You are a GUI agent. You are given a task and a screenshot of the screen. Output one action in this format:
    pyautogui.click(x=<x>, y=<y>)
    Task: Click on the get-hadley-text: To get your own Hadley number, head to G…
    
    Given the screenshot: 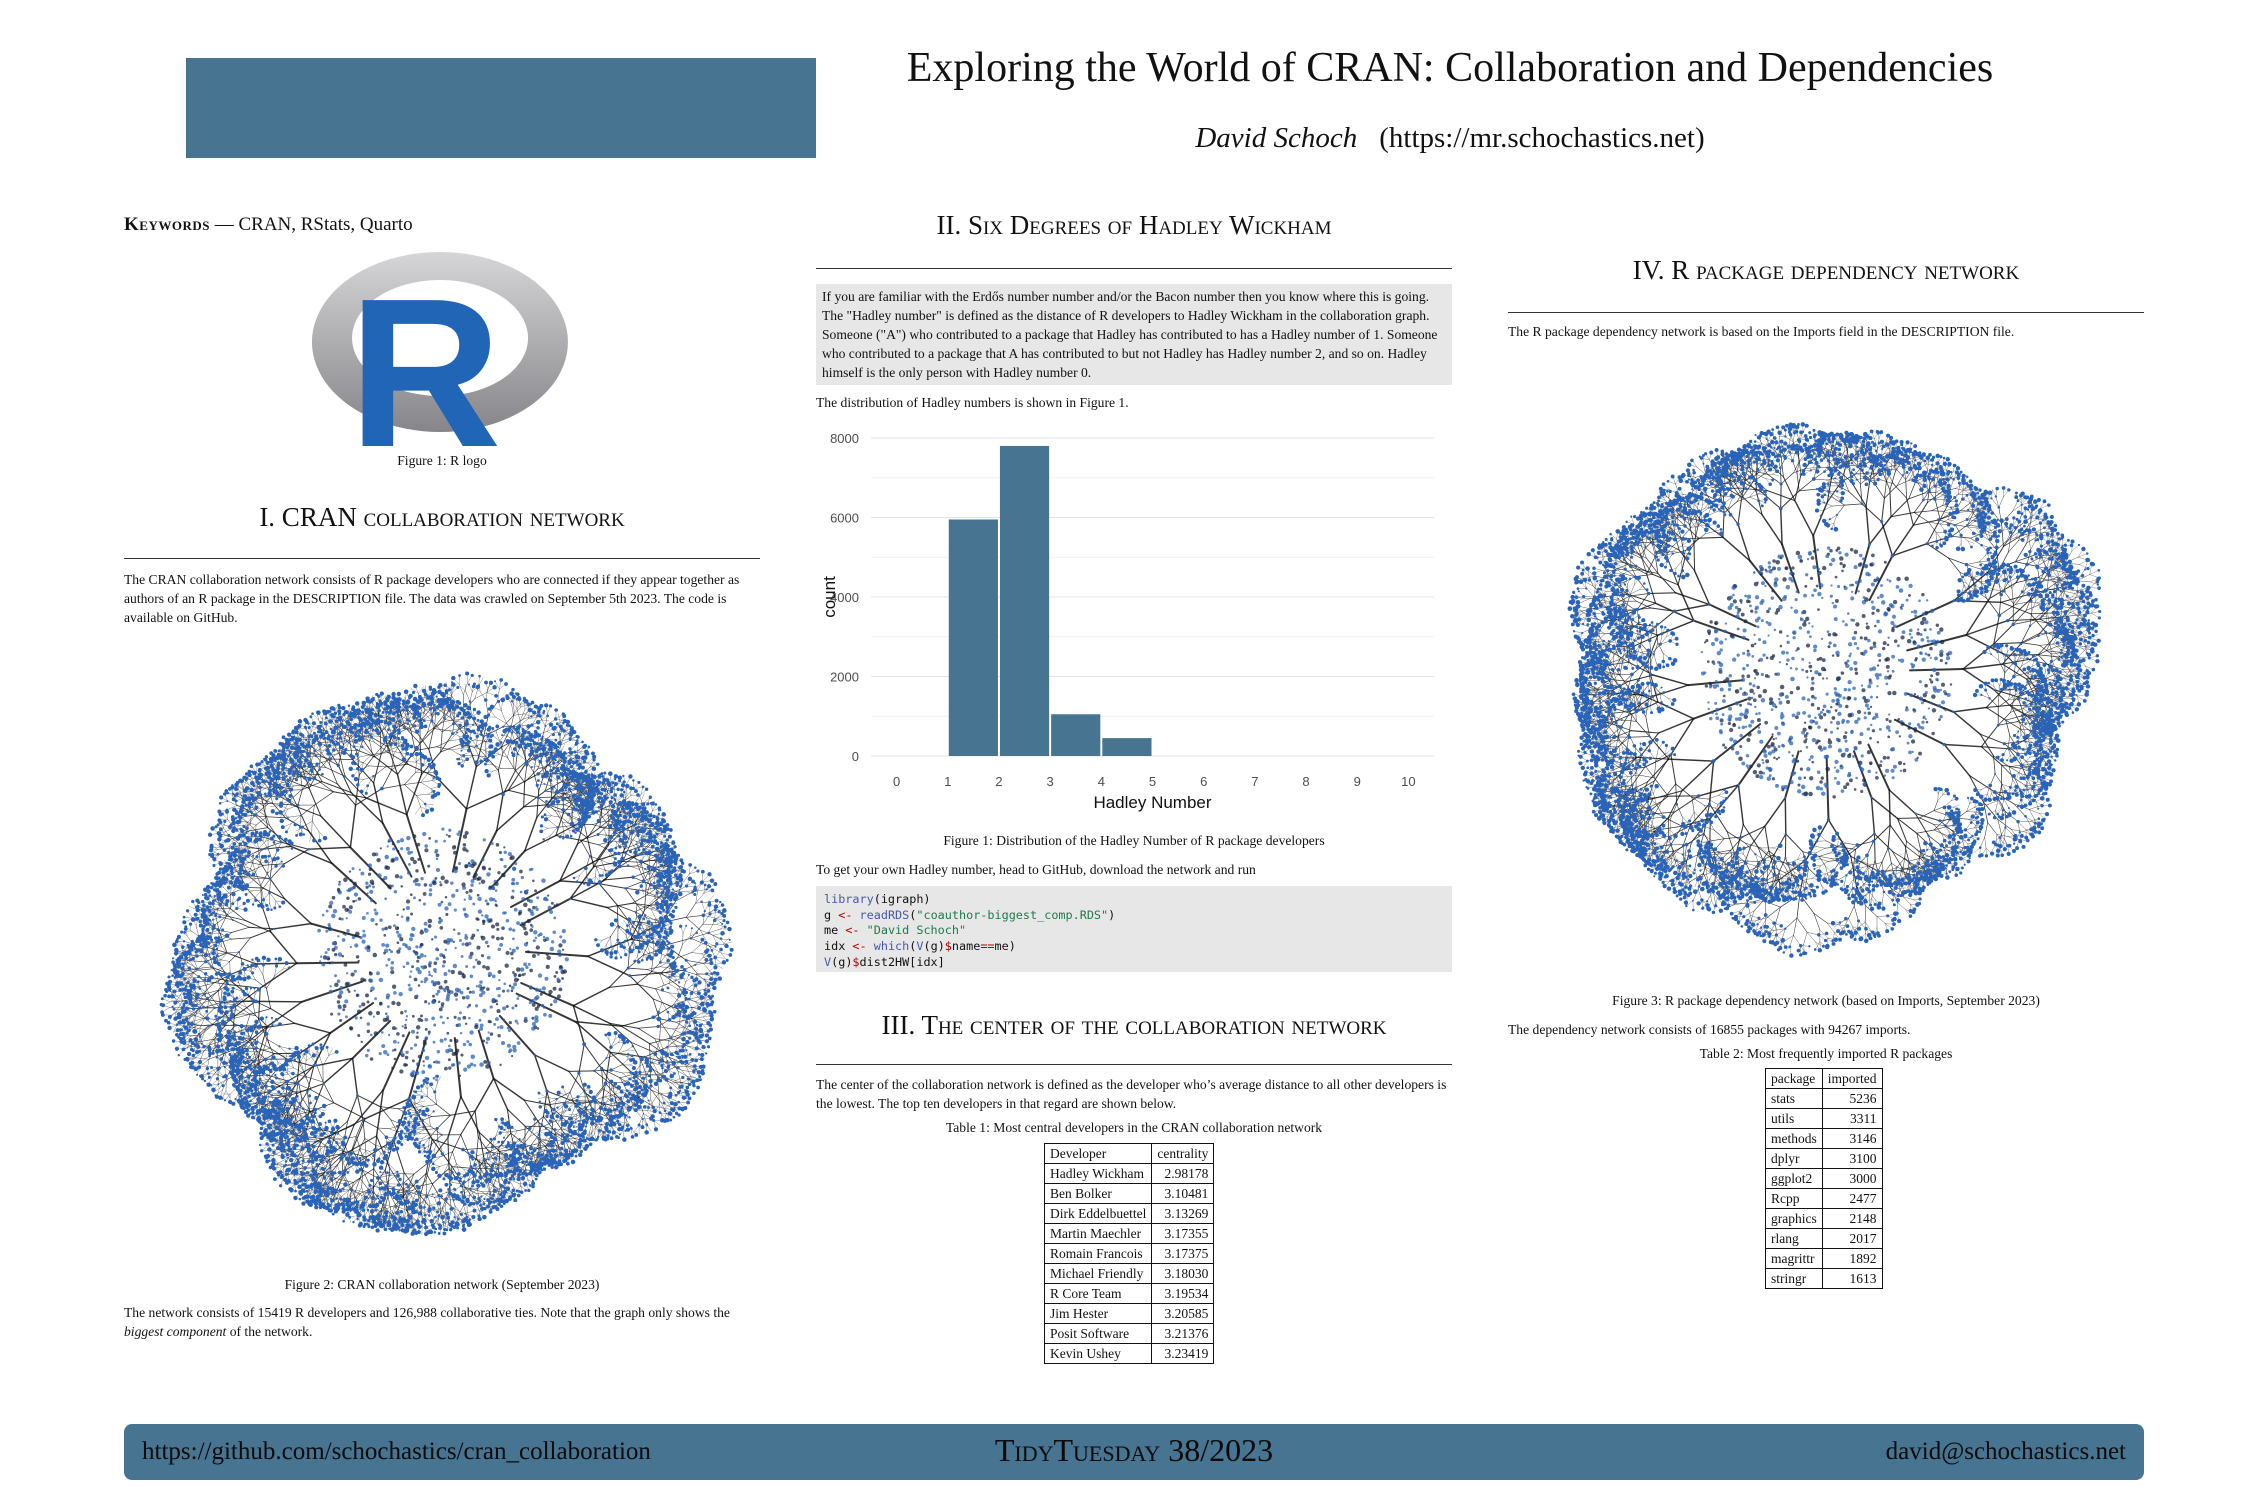 What is the action you would take?
    pyautogui.click(x=1134, y=869)
    